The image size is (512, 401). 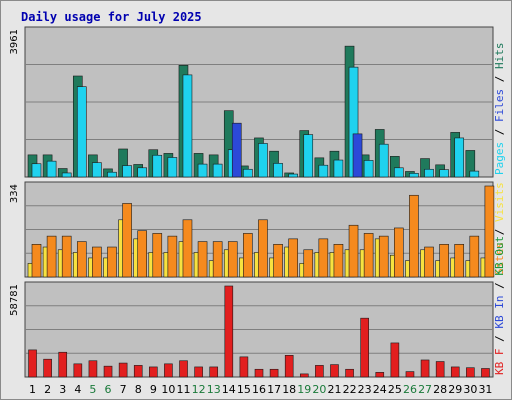 What do you see at coordinates (499, 158) in the screenshot?
I see `legend-pages: Pages` at bounding box center [499, 158].